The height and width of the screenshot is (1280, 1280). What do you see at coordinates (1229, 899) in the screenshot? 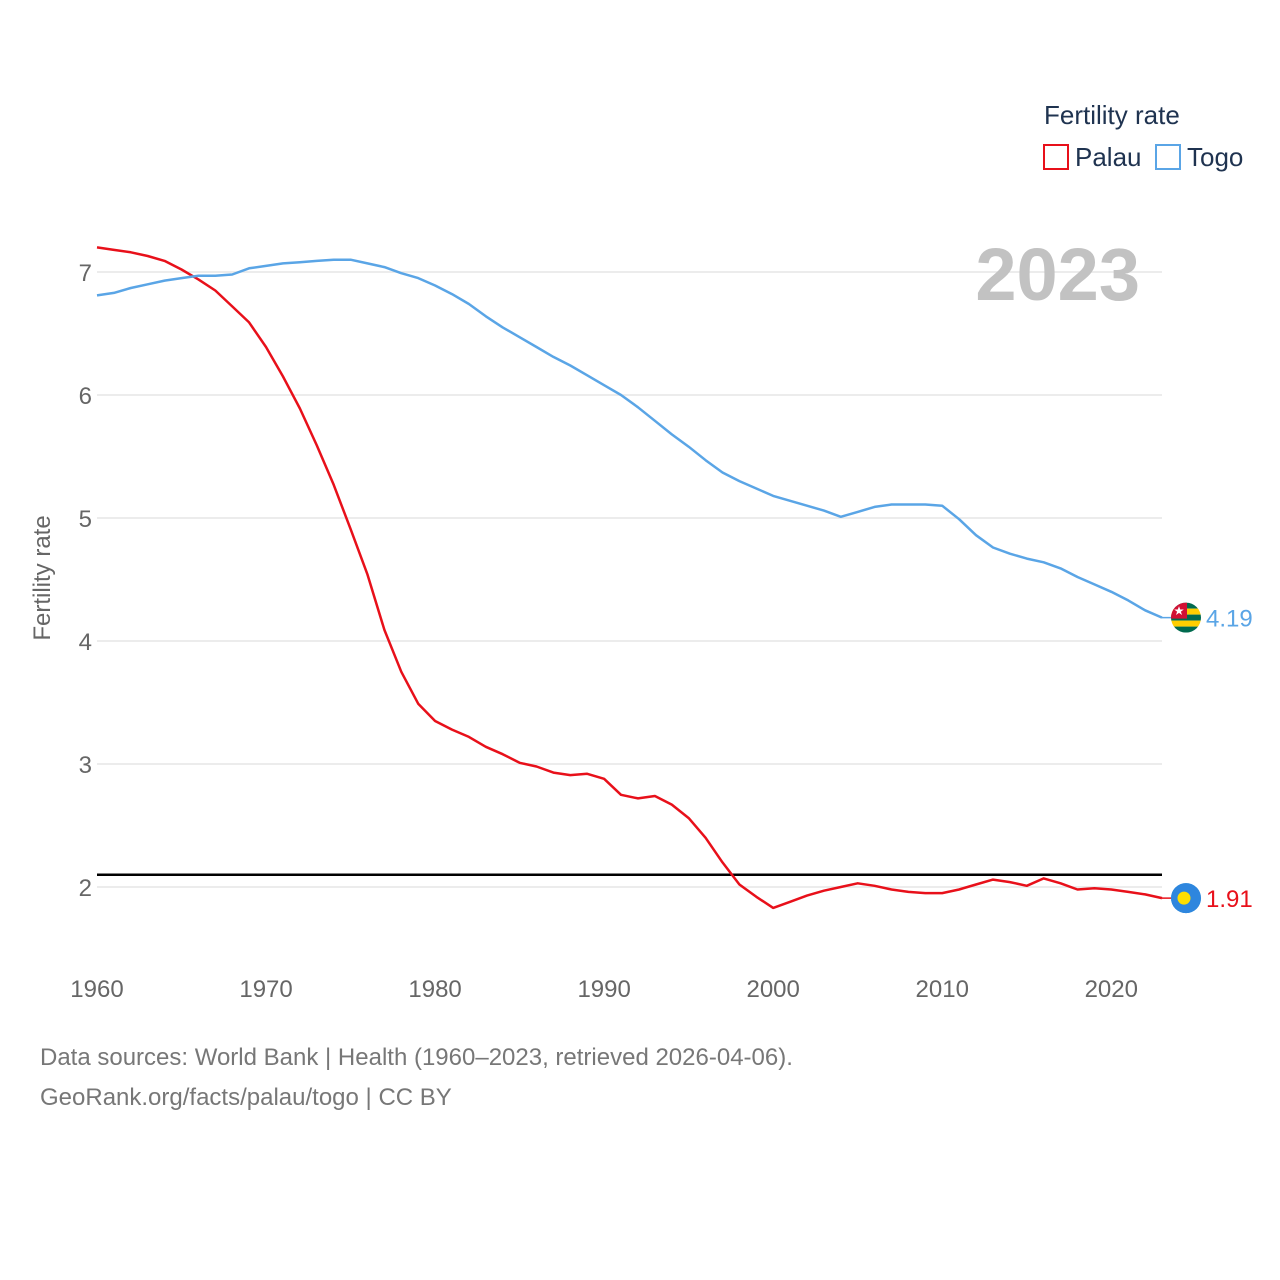
I see `end-value-label-palau: 1.91` at bounding box center [1229, 899].